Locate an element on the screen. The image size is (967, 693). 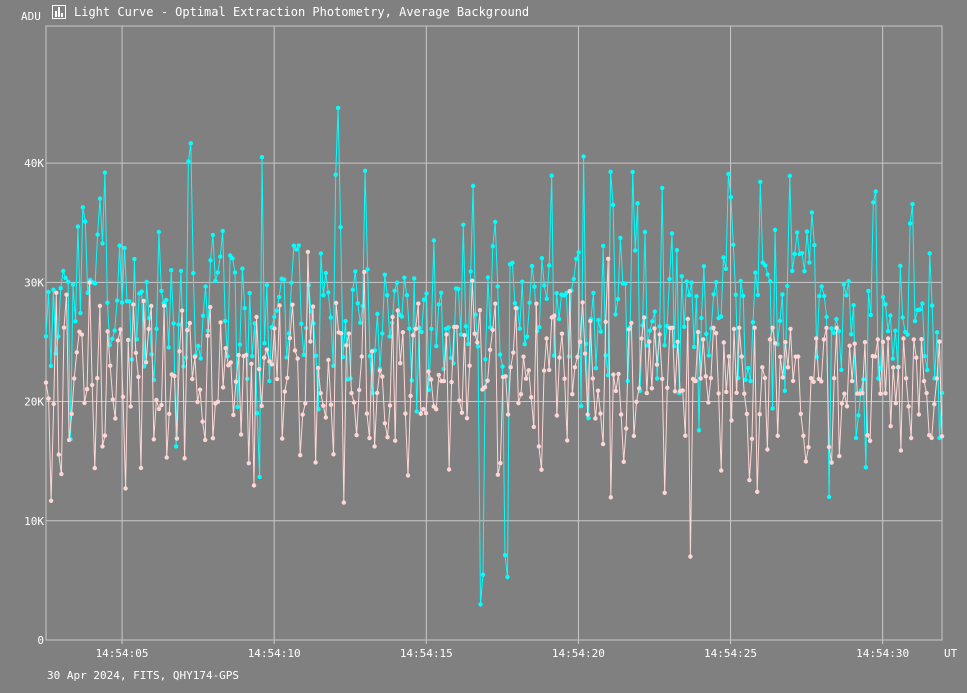
light-curve-chart-icon is located at coordinates (59, 12).